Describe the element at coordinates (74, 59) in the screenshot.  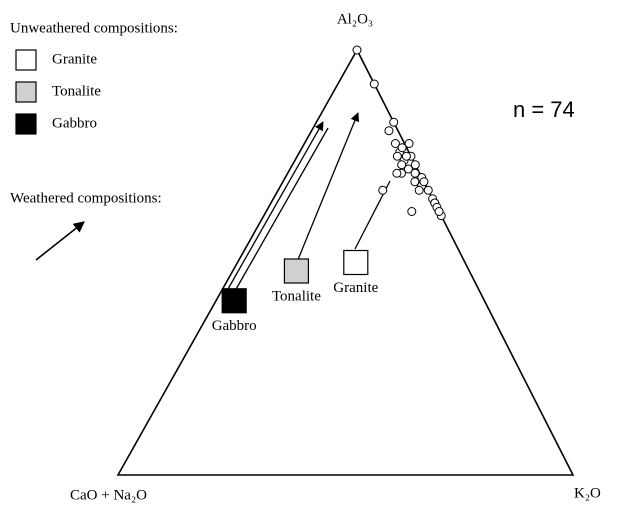
I see `legend-label: Granite` at that location.